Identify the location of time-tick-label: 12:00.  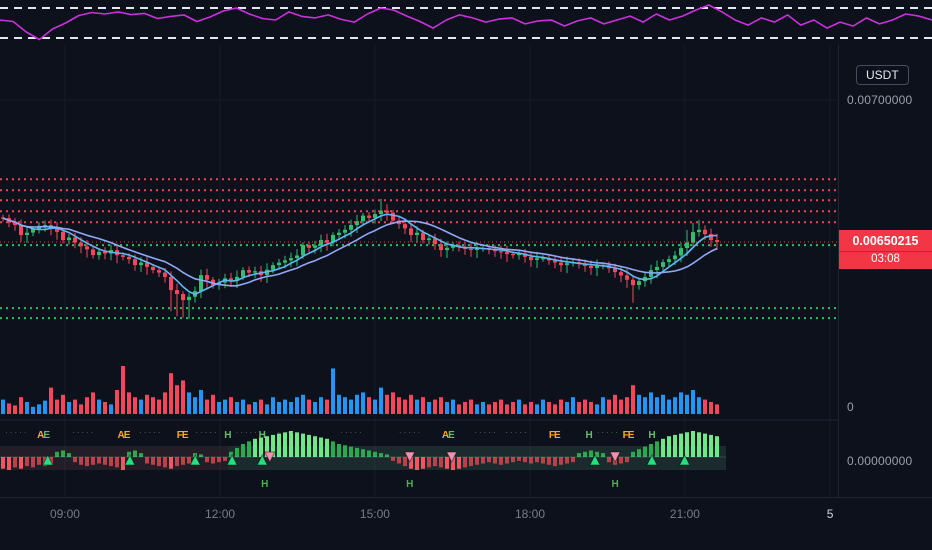
(220, 514).